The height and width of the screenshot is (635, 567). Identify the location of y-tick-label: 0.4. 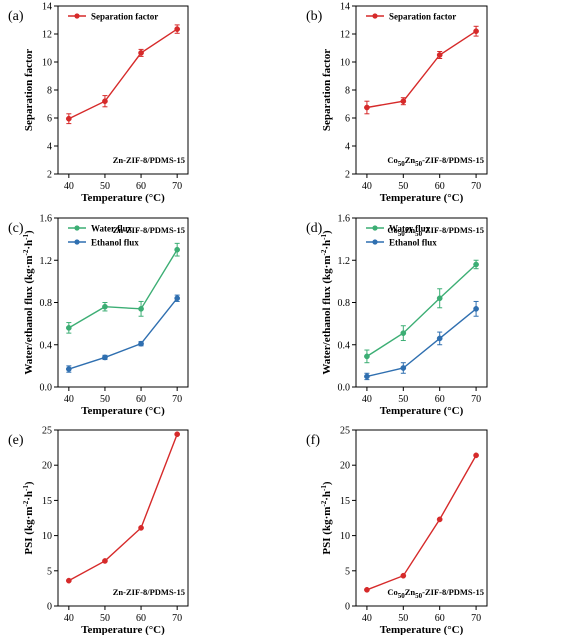
(46, 345).